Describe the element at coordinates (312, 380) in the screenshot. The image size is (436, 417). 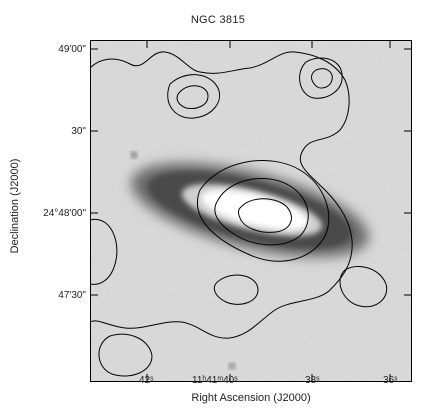
I see `xtick-label: 38ˢ` at that location.